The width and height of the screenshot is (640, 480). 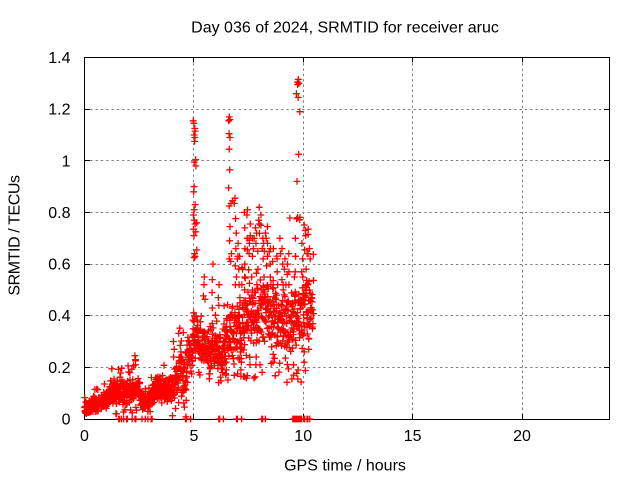 I want to click on svg-text: 1.4, so click(x=59, y=58).